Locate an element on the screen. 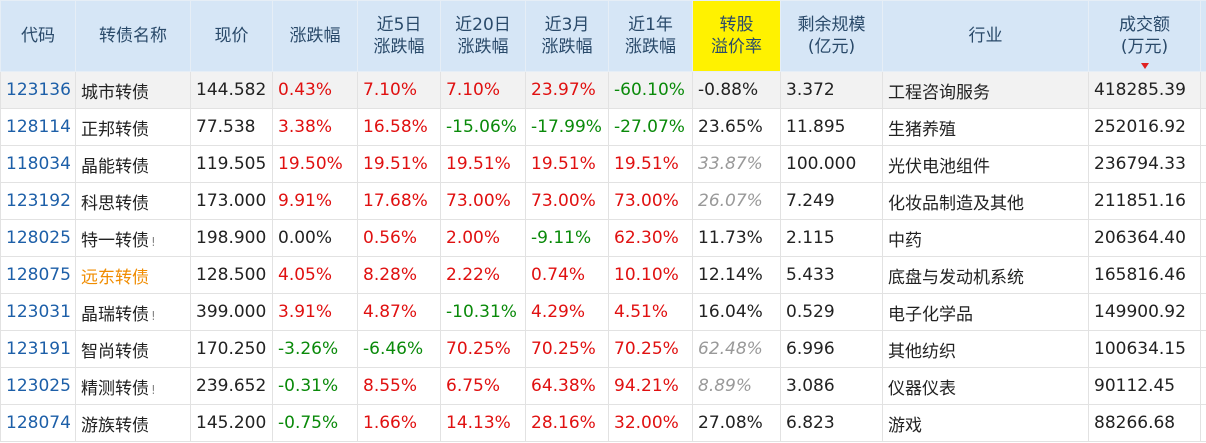 The image size is (1206, 443). code-cell: 123192 is located at coordinates (38, 201).